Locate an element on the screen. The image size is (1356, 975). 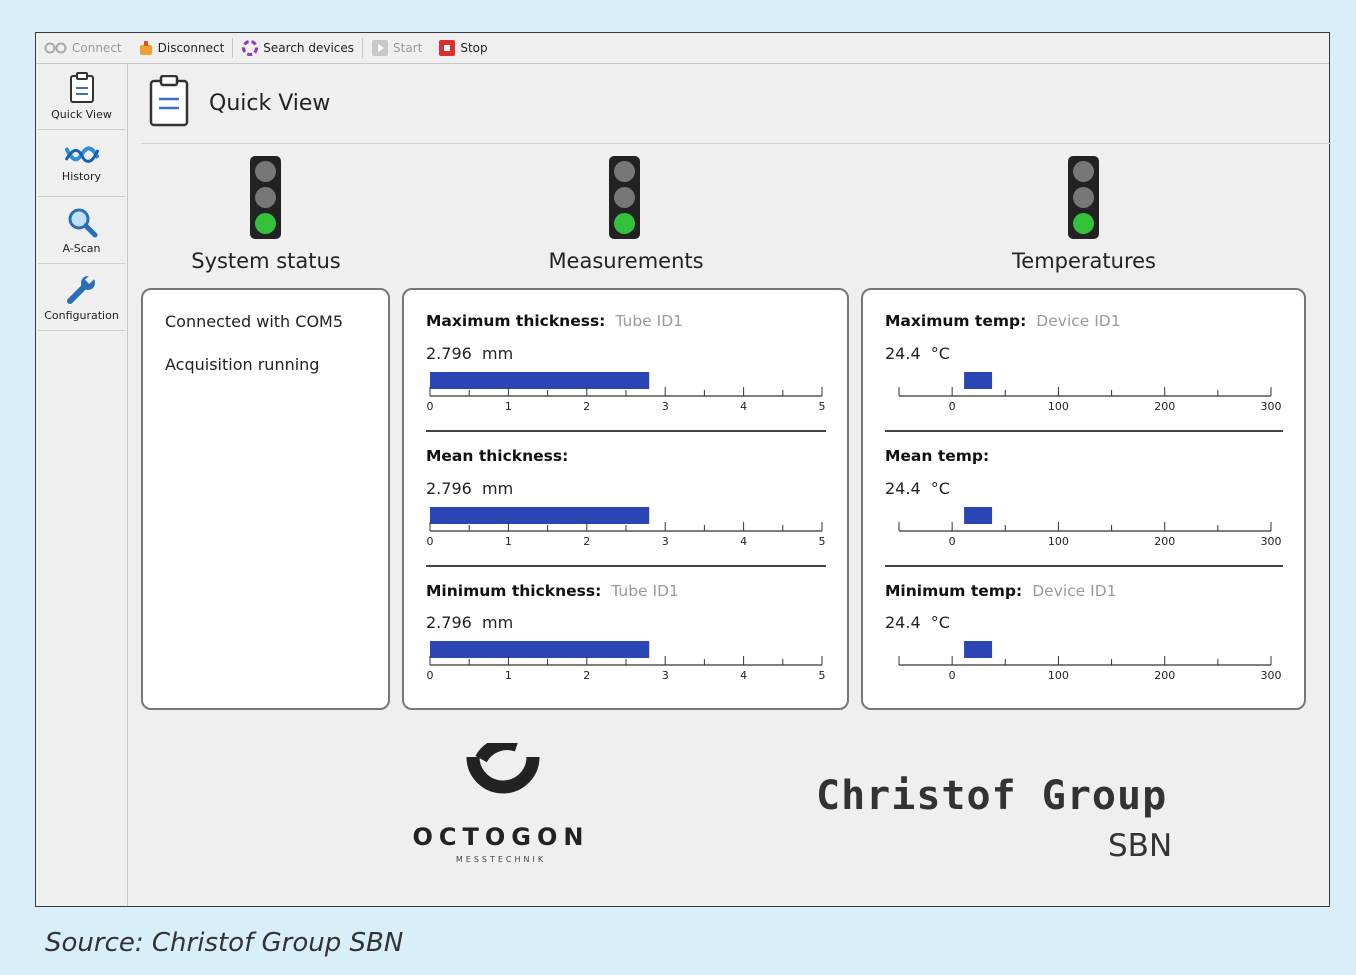
connect-icon is located at coordinates (56, 48).